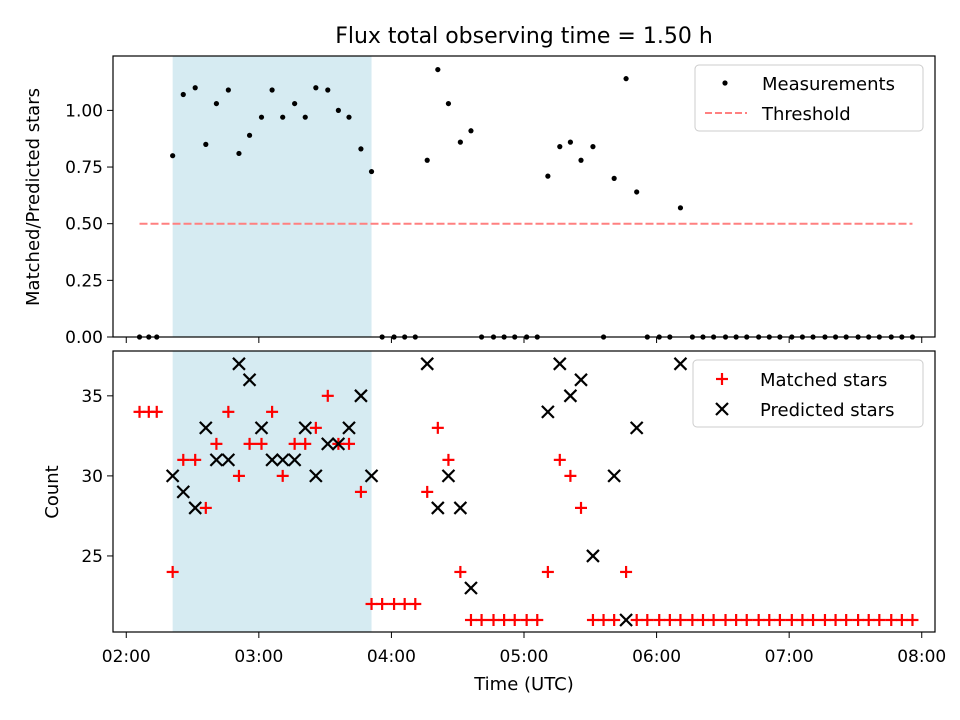 The width and height of the screenshot is (960, 720). Describe the element at coordinates (722, 409) in the screenshot. I see `predicted-legend-marker` at that location.